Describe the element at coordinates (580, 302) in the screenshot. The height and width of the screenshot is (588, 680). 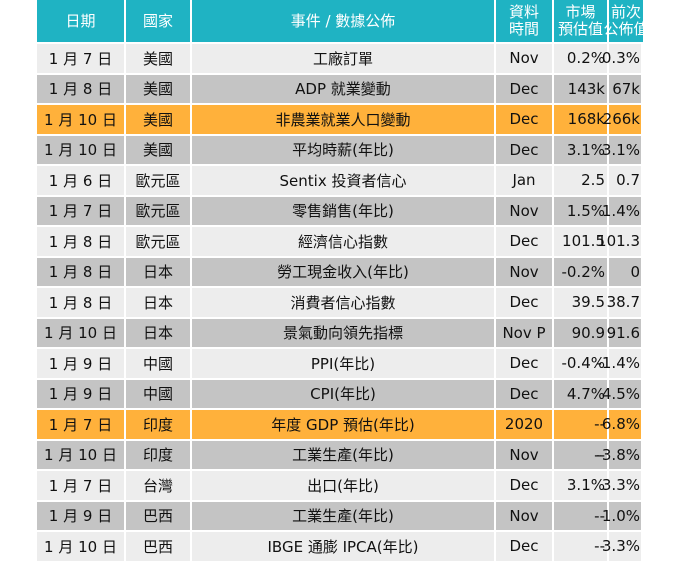
I see `forecast-cell: 39.5` at that location.